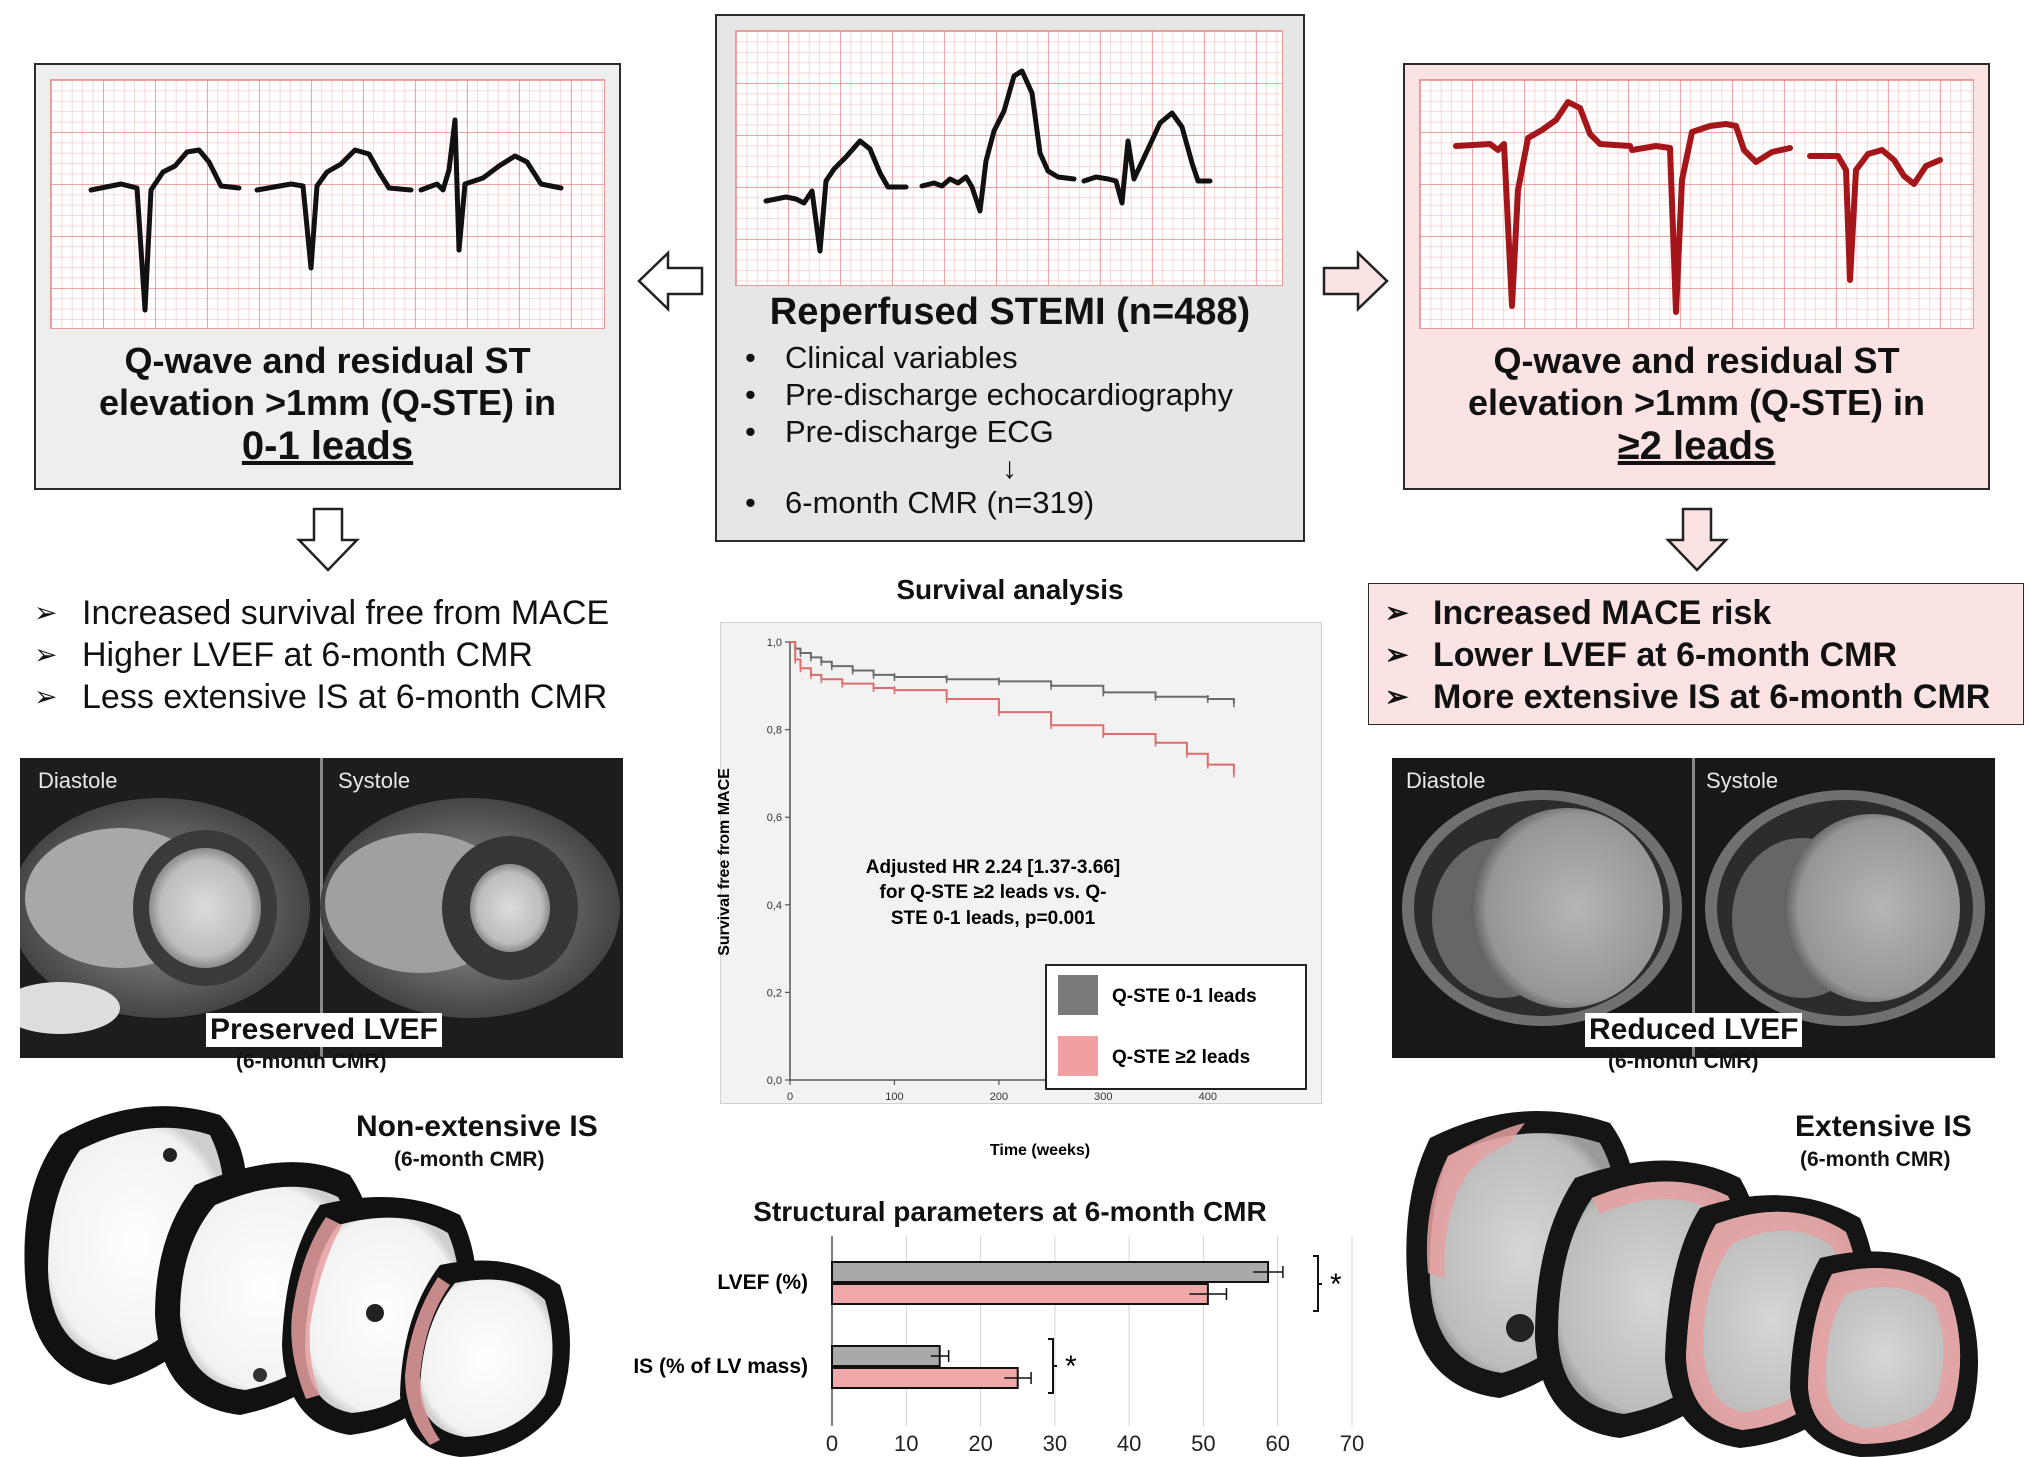 The width and height of the screenshot is (2030, 1457). I want to click on right-down-arrow-icon, so click(1697, 539).